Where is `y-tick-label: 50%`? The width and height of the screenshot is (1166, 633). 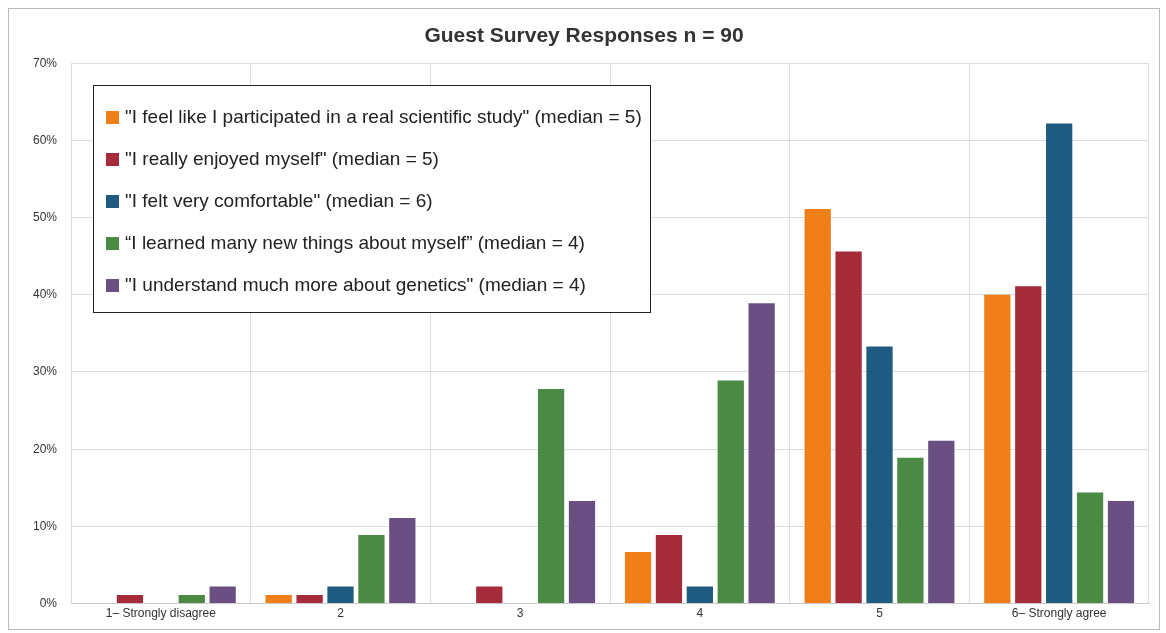 y-tick-label: 50% is located at coordinates (45, 216).